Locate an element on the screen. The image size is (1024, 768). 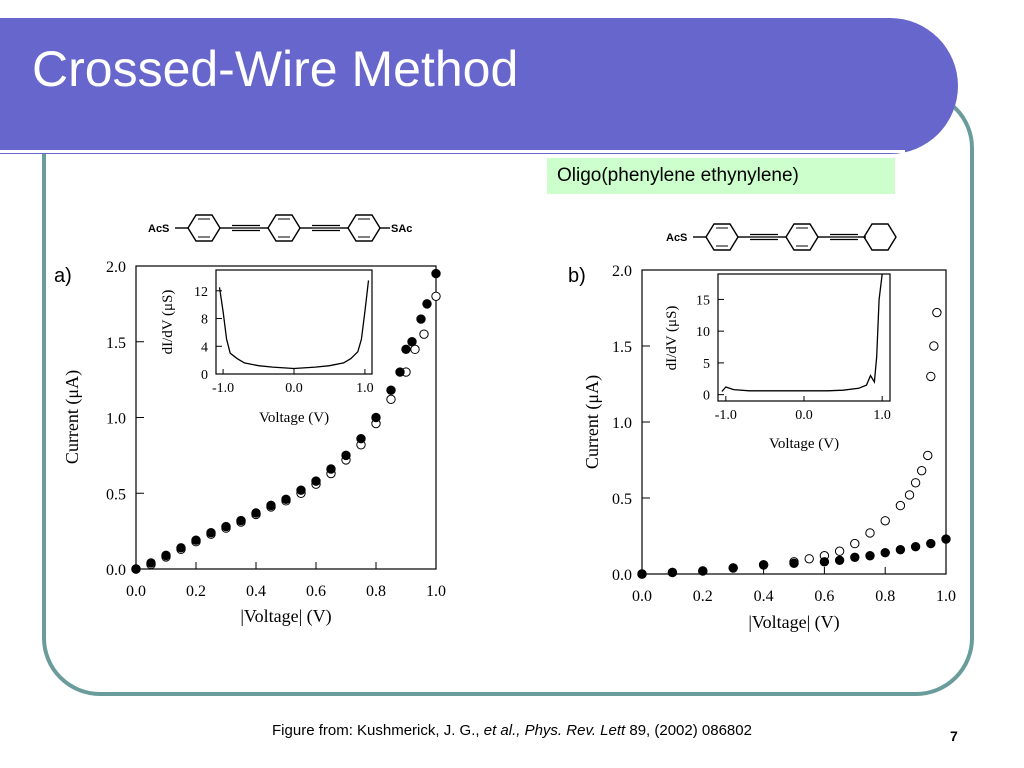
chart-a-y-tick-label: 2.0 is located at coordinates (116, 267).